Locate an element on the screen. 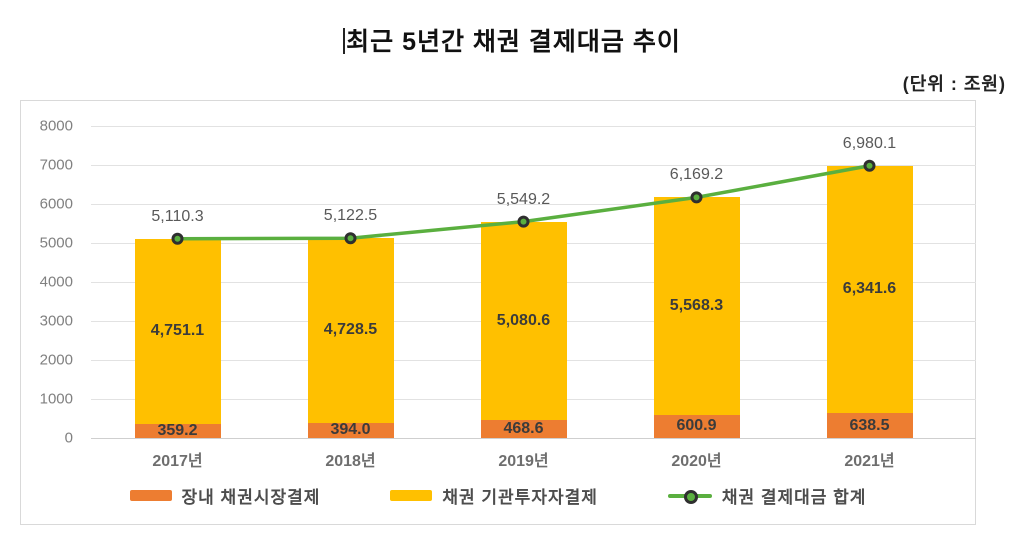 This screenshot has width=1024, height=541. bar-value-label: 394.0 is located at coordinates (350, 430).